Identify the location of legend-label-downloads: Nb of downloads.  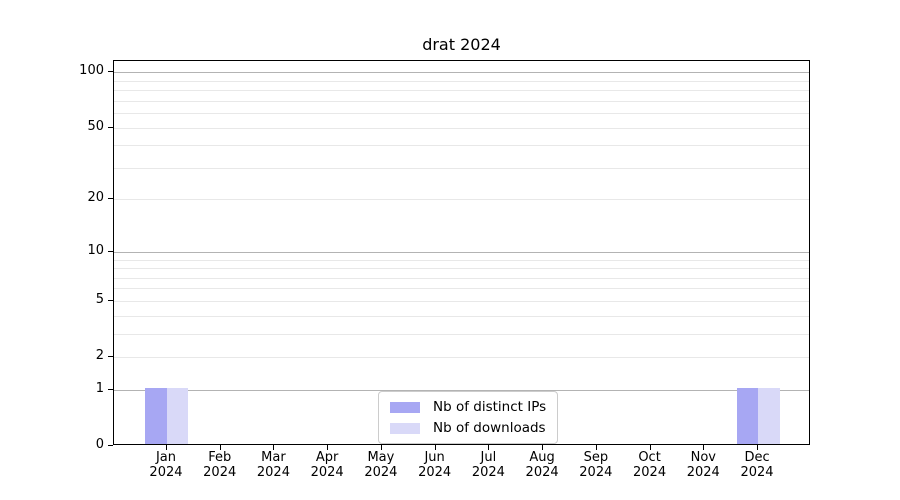
(489, 428).